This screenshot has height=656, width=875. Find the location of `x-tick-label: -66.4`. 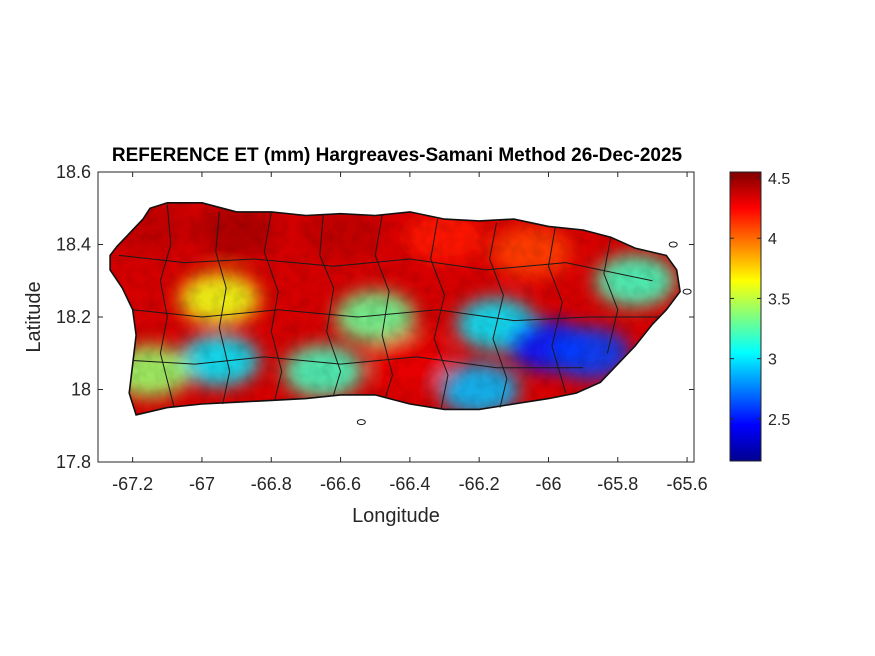

x-tick-label: -66.4 is located at coordinates (409, 484).